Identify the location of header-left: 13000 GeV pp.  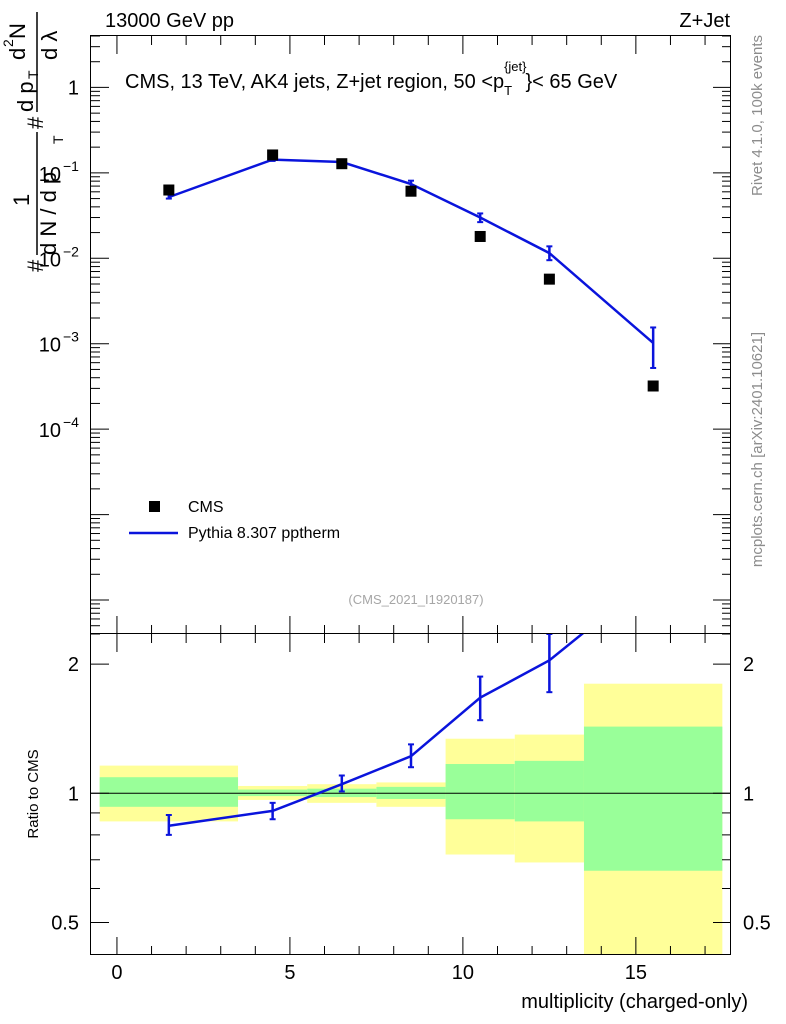
(169, 21).